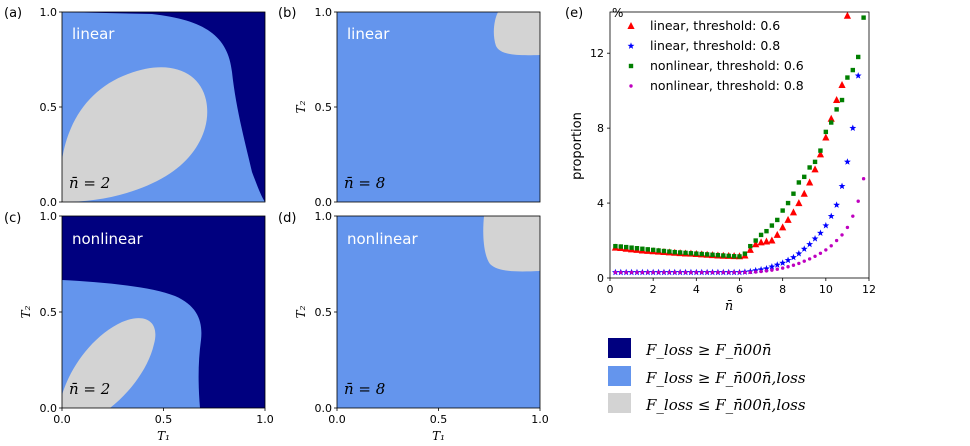 The image size is (970, 446). I want to click on xtick-label: 0.5, so click(439, 419).